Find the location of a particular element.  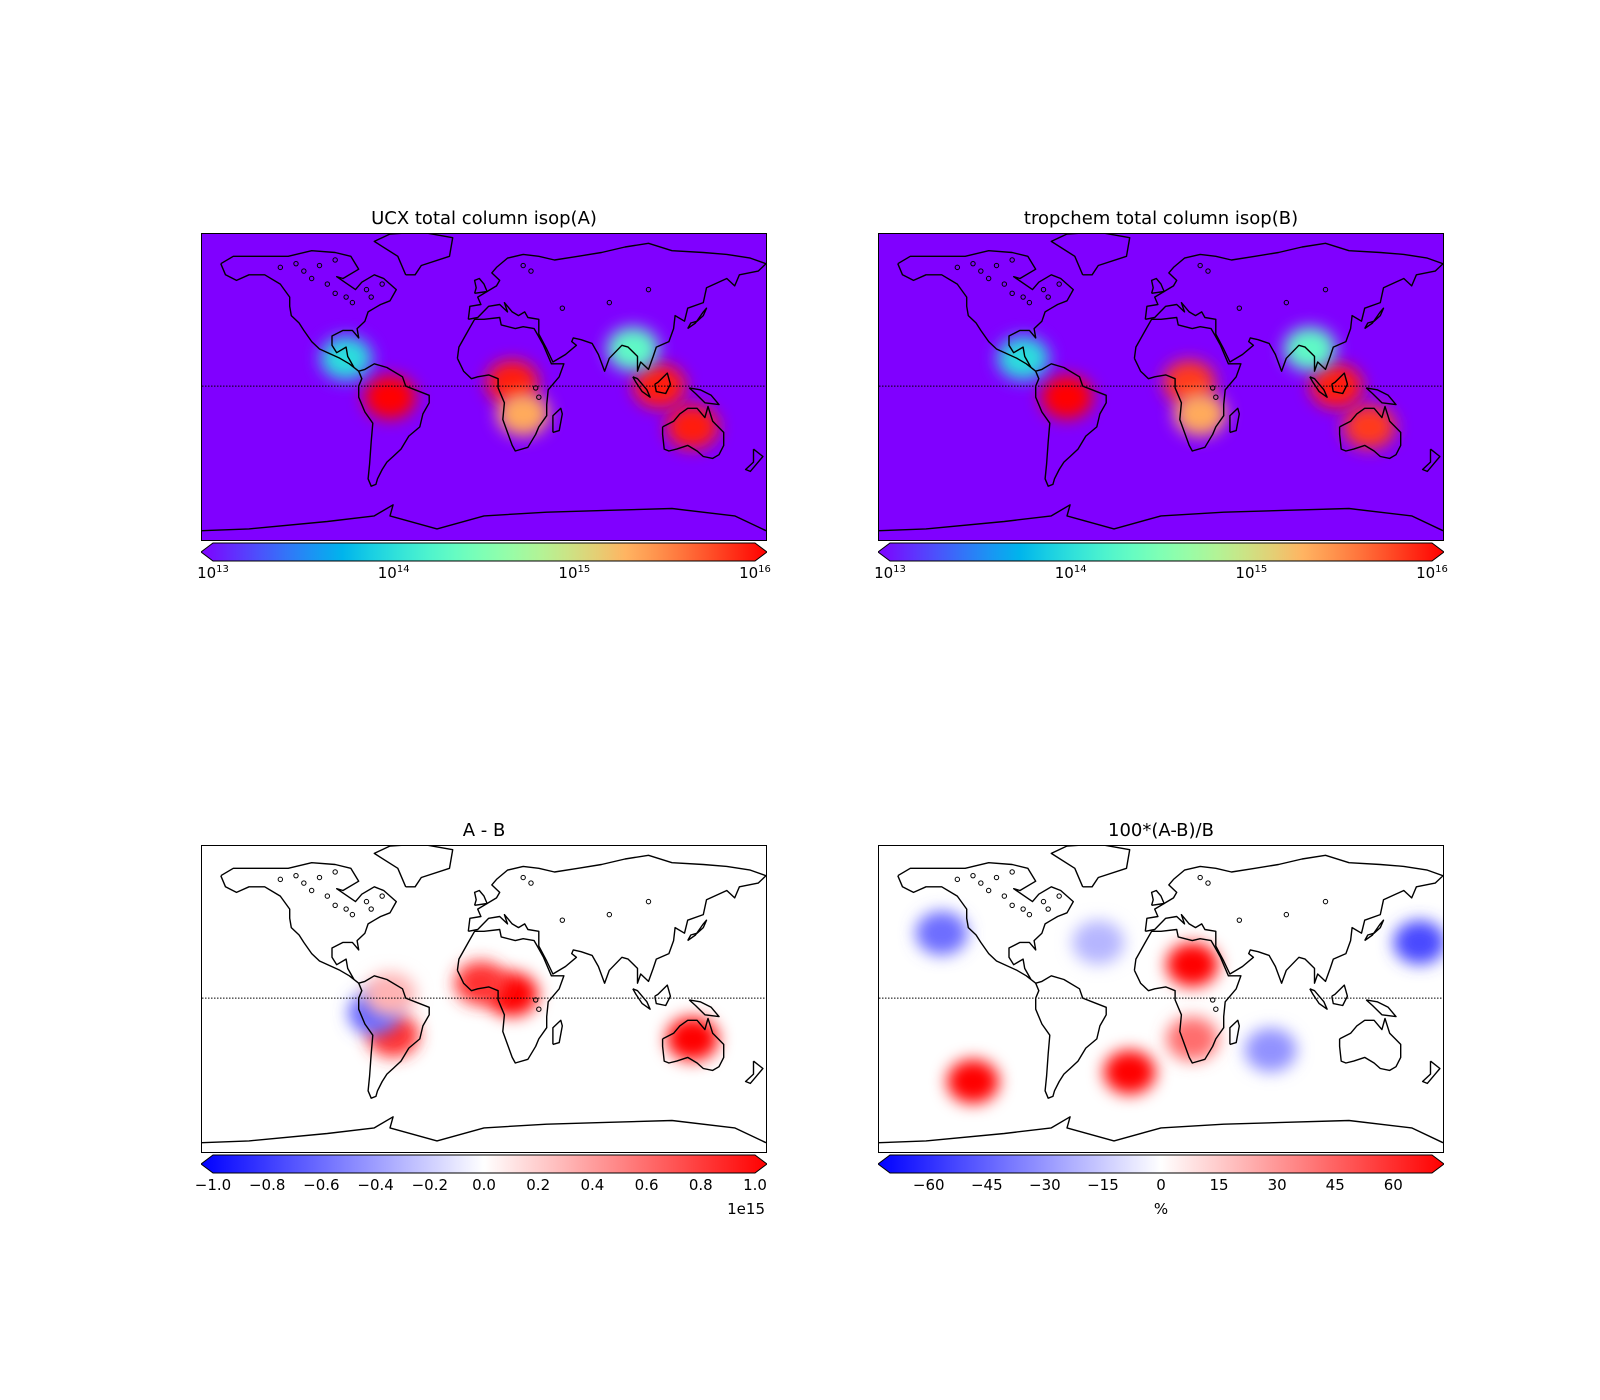

tick-exponent: 16 is located at coordinates (764, 569).